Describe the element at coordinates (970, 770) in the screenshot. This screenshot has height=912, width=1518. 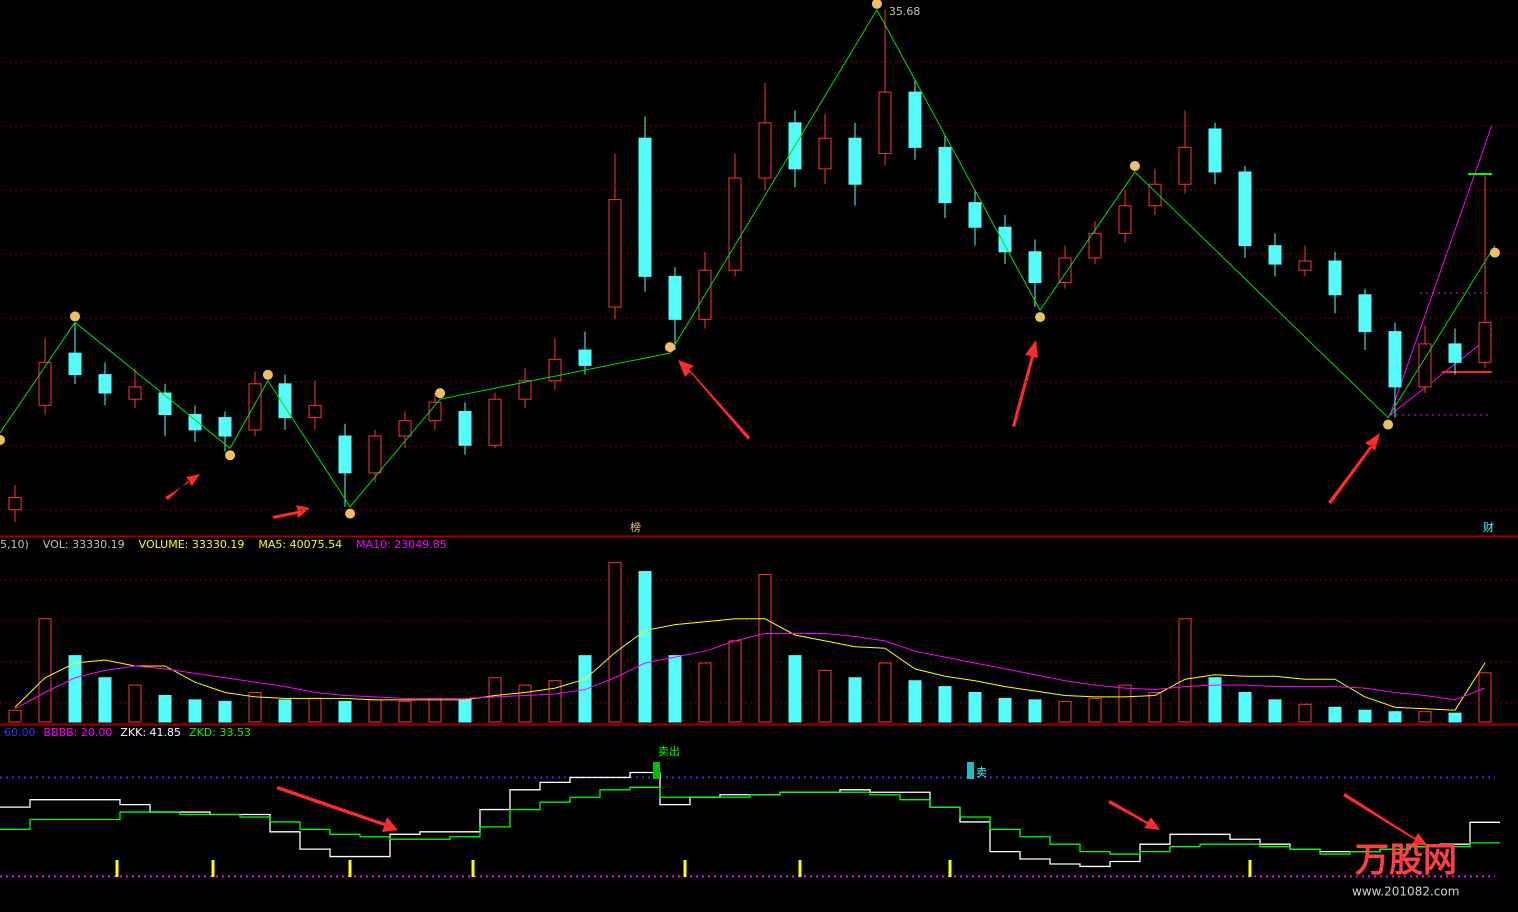
I see `signal-bar` at that location.